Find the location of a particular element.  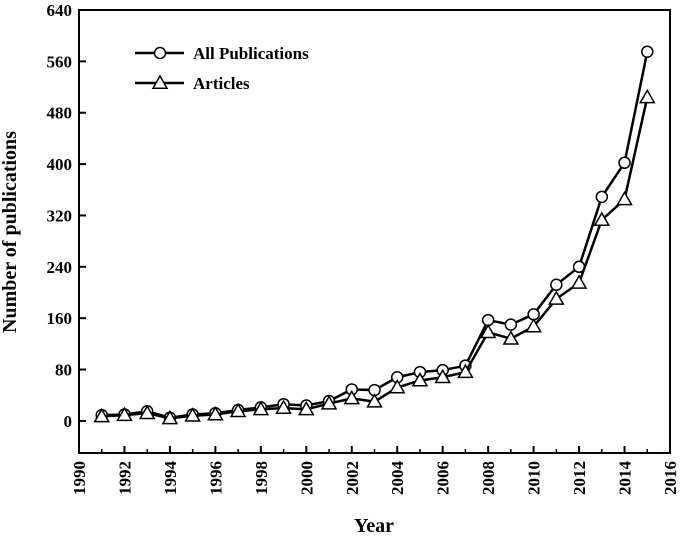

x-tick-label: 2010 is located at coordinates (534, 478).